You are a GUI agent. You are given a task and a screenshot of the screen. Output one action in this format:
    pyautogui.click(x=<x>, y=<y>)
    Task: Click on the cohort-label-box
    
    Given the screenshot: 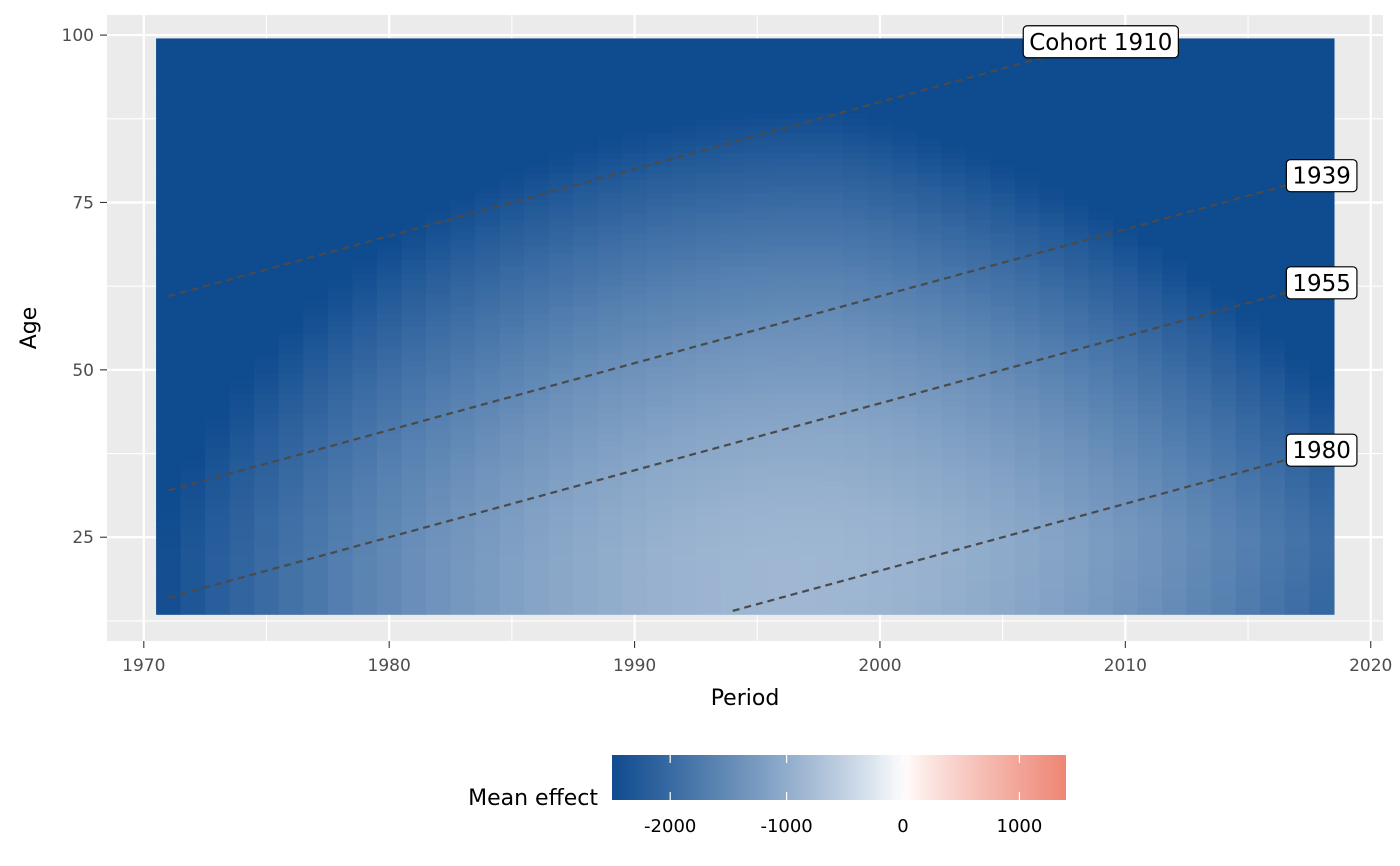 What is the action you would take?
    pyautogui.click(x=1321, y=283)
    